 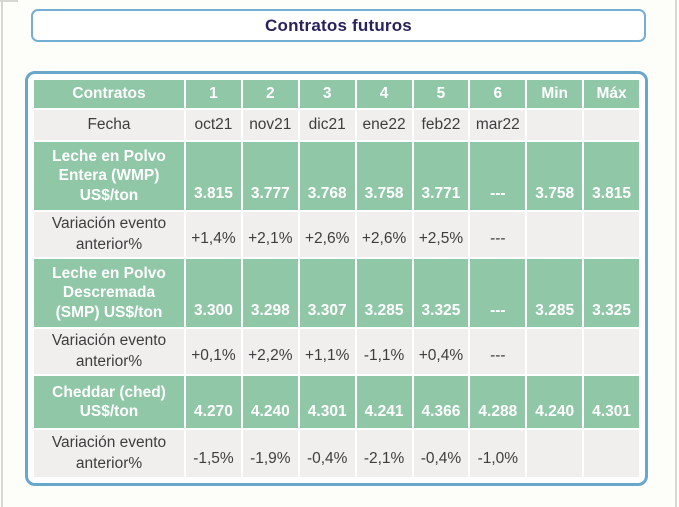 What do you see at coordinates (384, 453) in the screenshot?
I see `value-cell: -2,1%` at bounding box center [384, 453].